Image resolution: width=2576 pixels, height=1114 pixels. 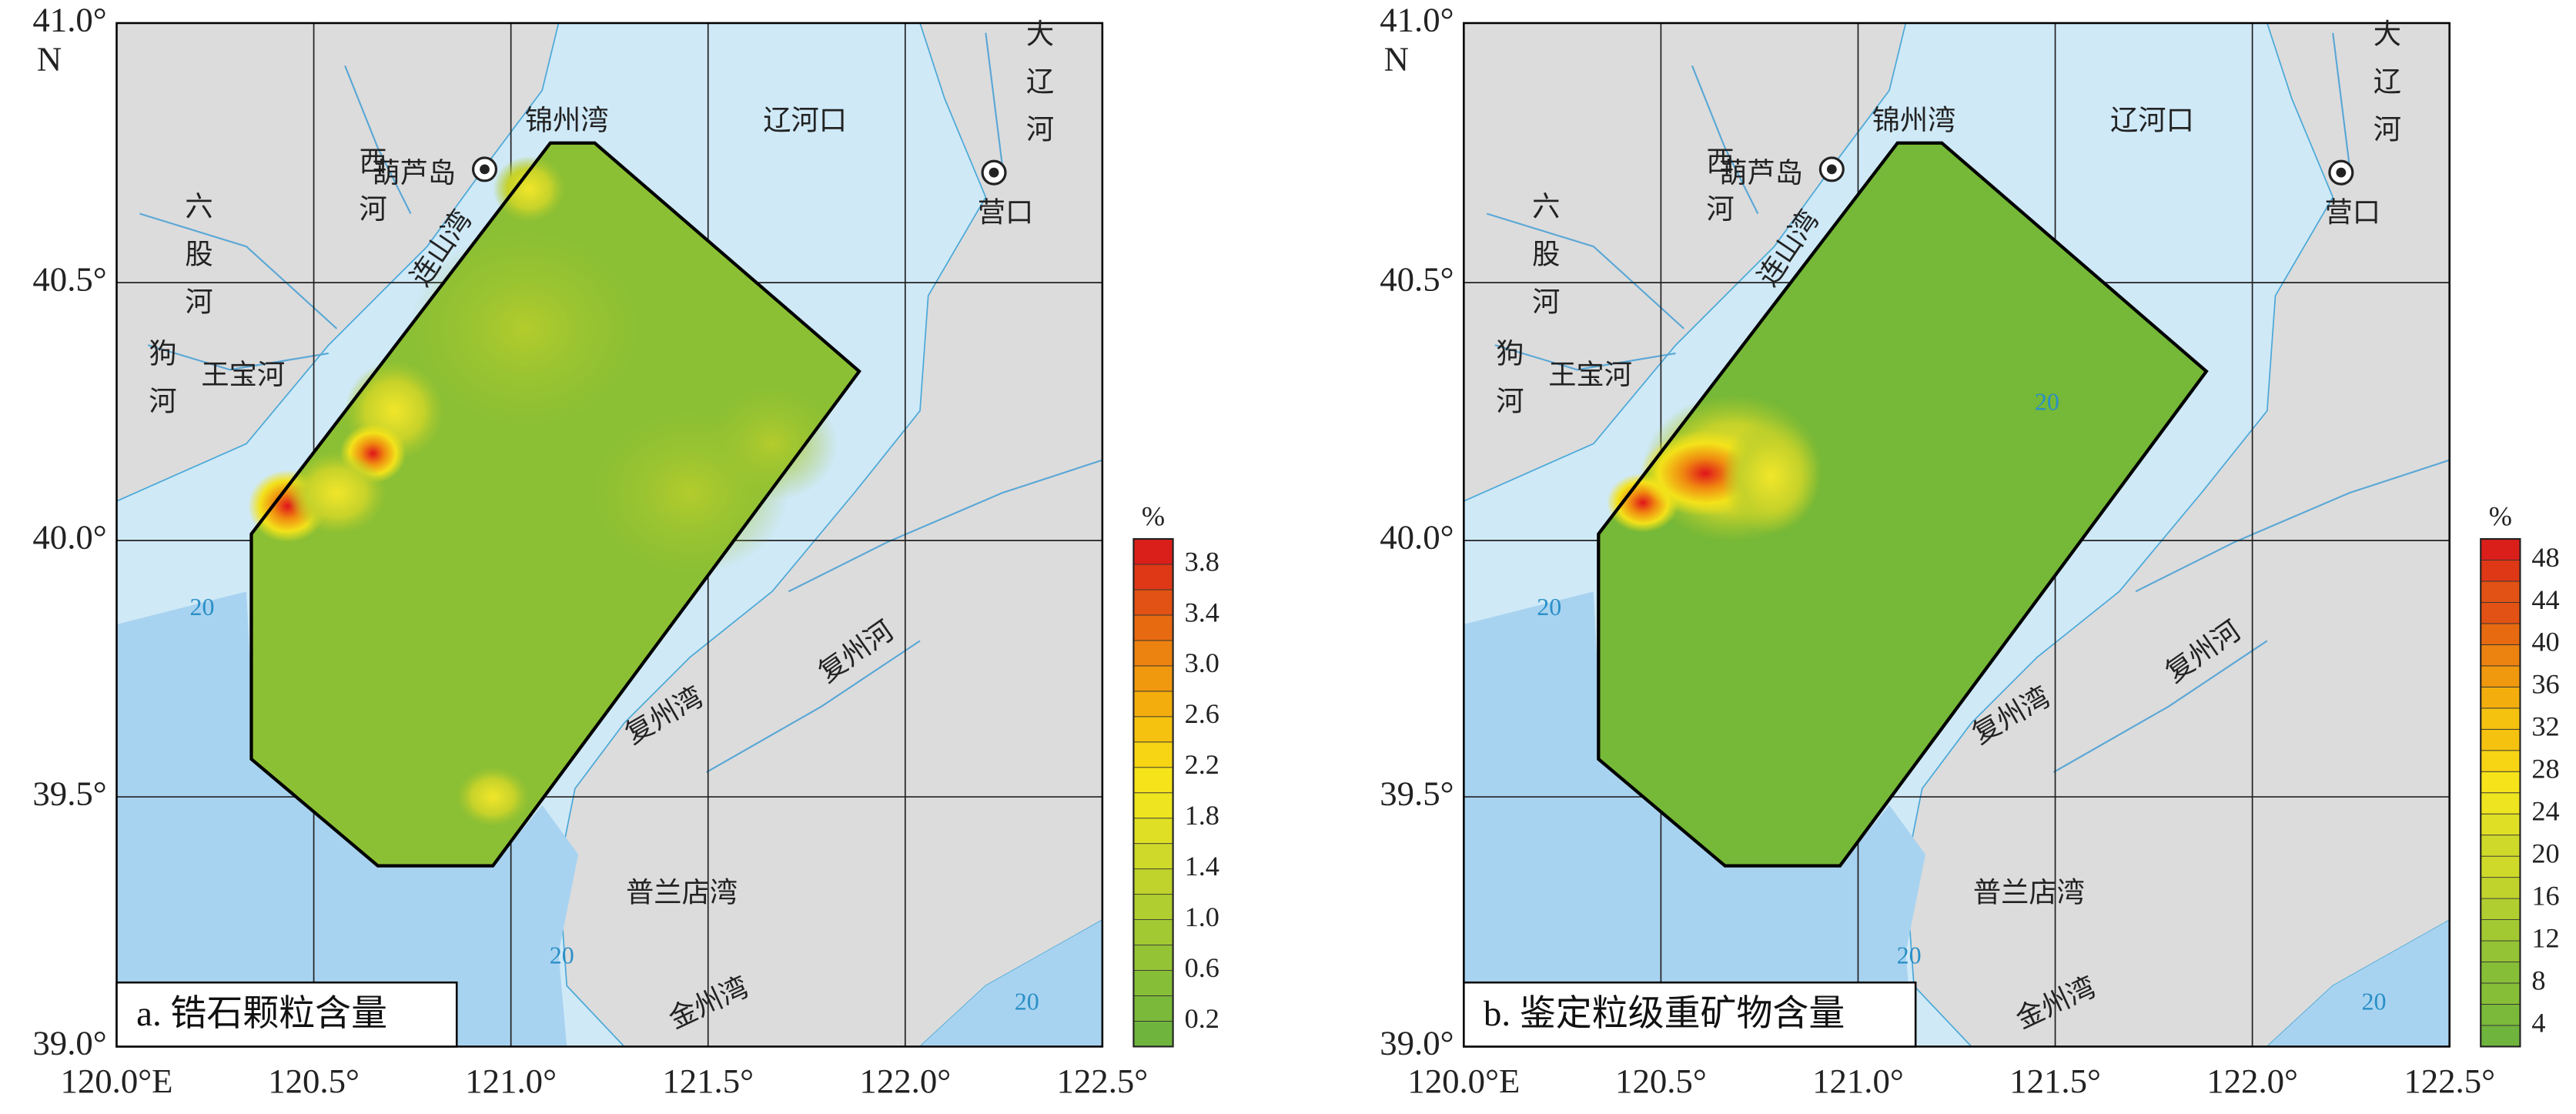 What do you see at coordinates (116, 1081) in the screenshot?
I see `lon-label: 120.0°E` at bounding box center [116, 1081].